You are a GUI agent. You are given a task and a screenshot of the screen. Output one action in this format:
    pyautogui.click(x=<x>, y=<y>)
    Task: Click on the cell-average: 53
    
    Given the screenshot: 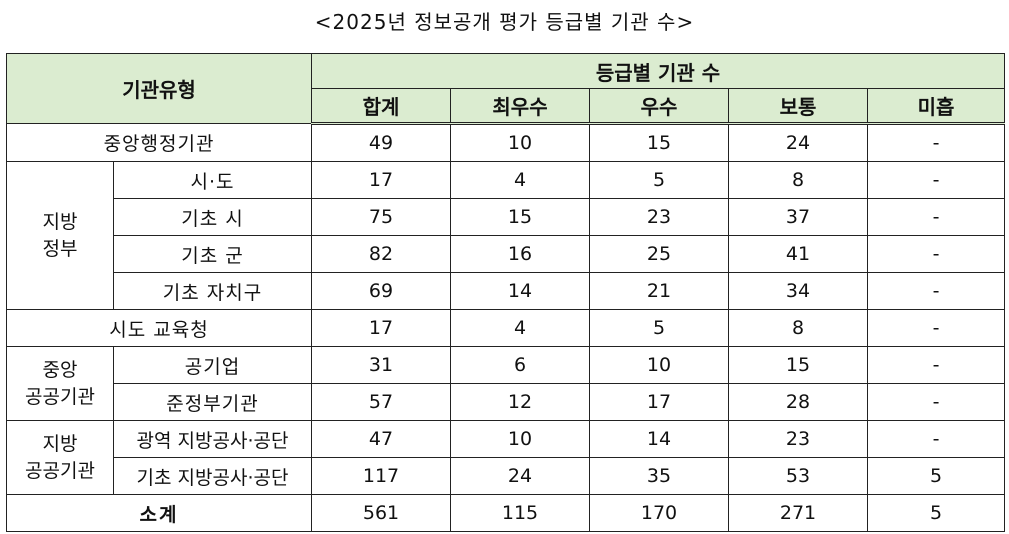 What is the action you would take?
    pyautogui.click(x=798, y=476)
    